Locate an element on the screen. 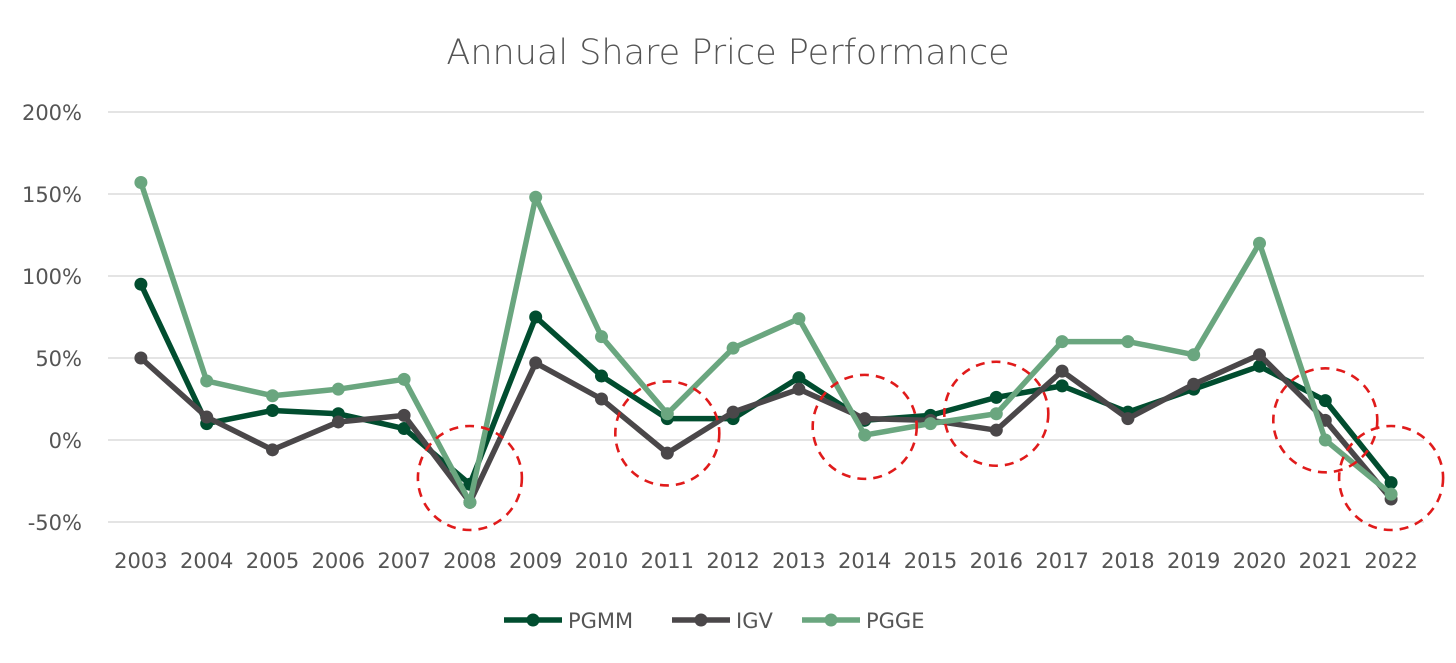 Image resolution: width=1456 pixels, height=663 pixels. x-tick-label: 2013 is located at coordinates (798, 561).